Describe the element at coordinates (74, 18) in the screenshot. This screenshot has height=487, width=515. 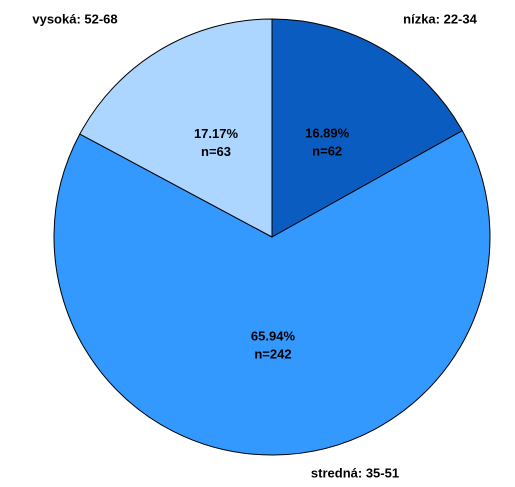
I see `category-label: vysoká: 52-68` at that location.